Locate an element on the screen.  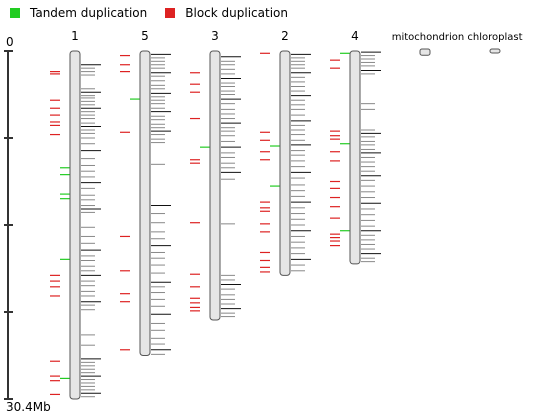
legend: Tandem duplication Block duplication is located at coordinates (158, 13).